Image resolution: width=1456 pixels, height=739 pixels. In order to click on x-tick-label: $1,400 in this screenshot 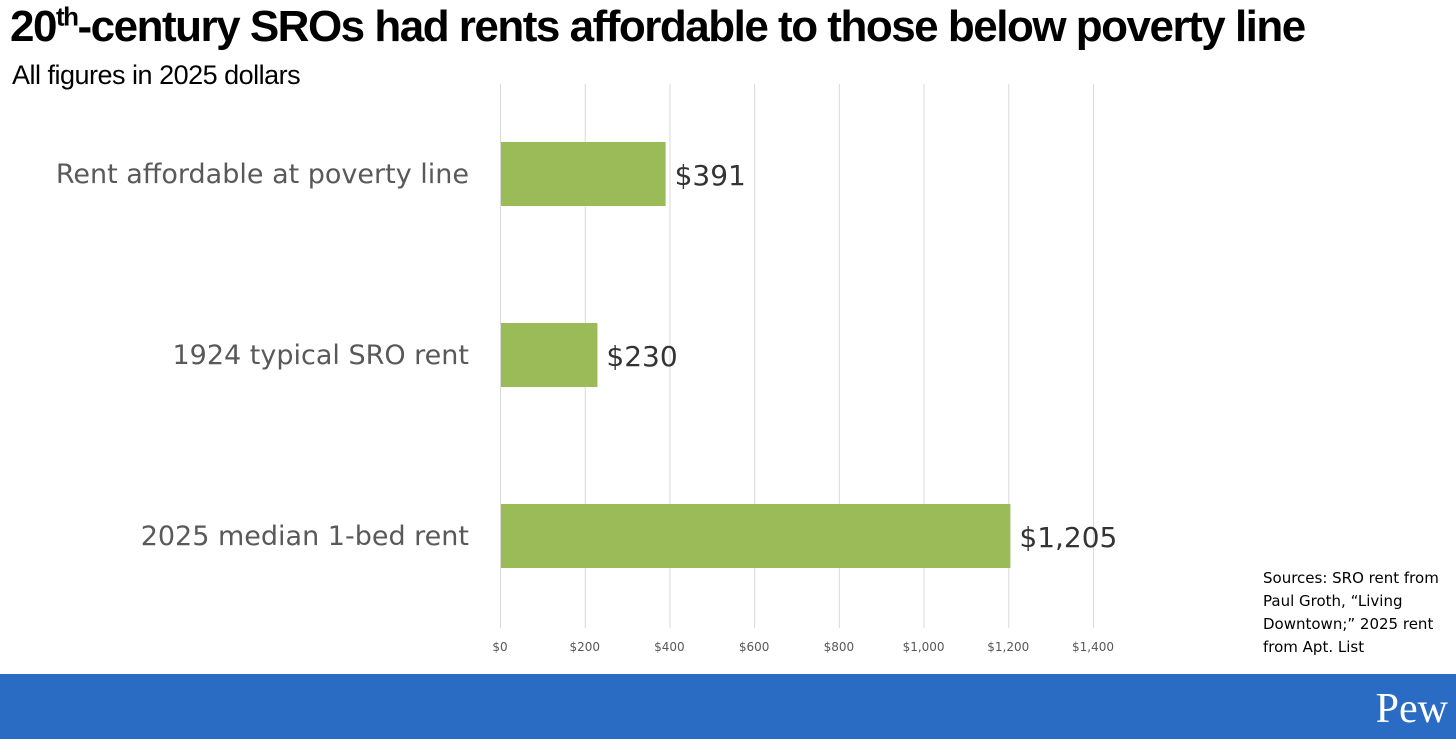, I will do `click(1093, 647)`.